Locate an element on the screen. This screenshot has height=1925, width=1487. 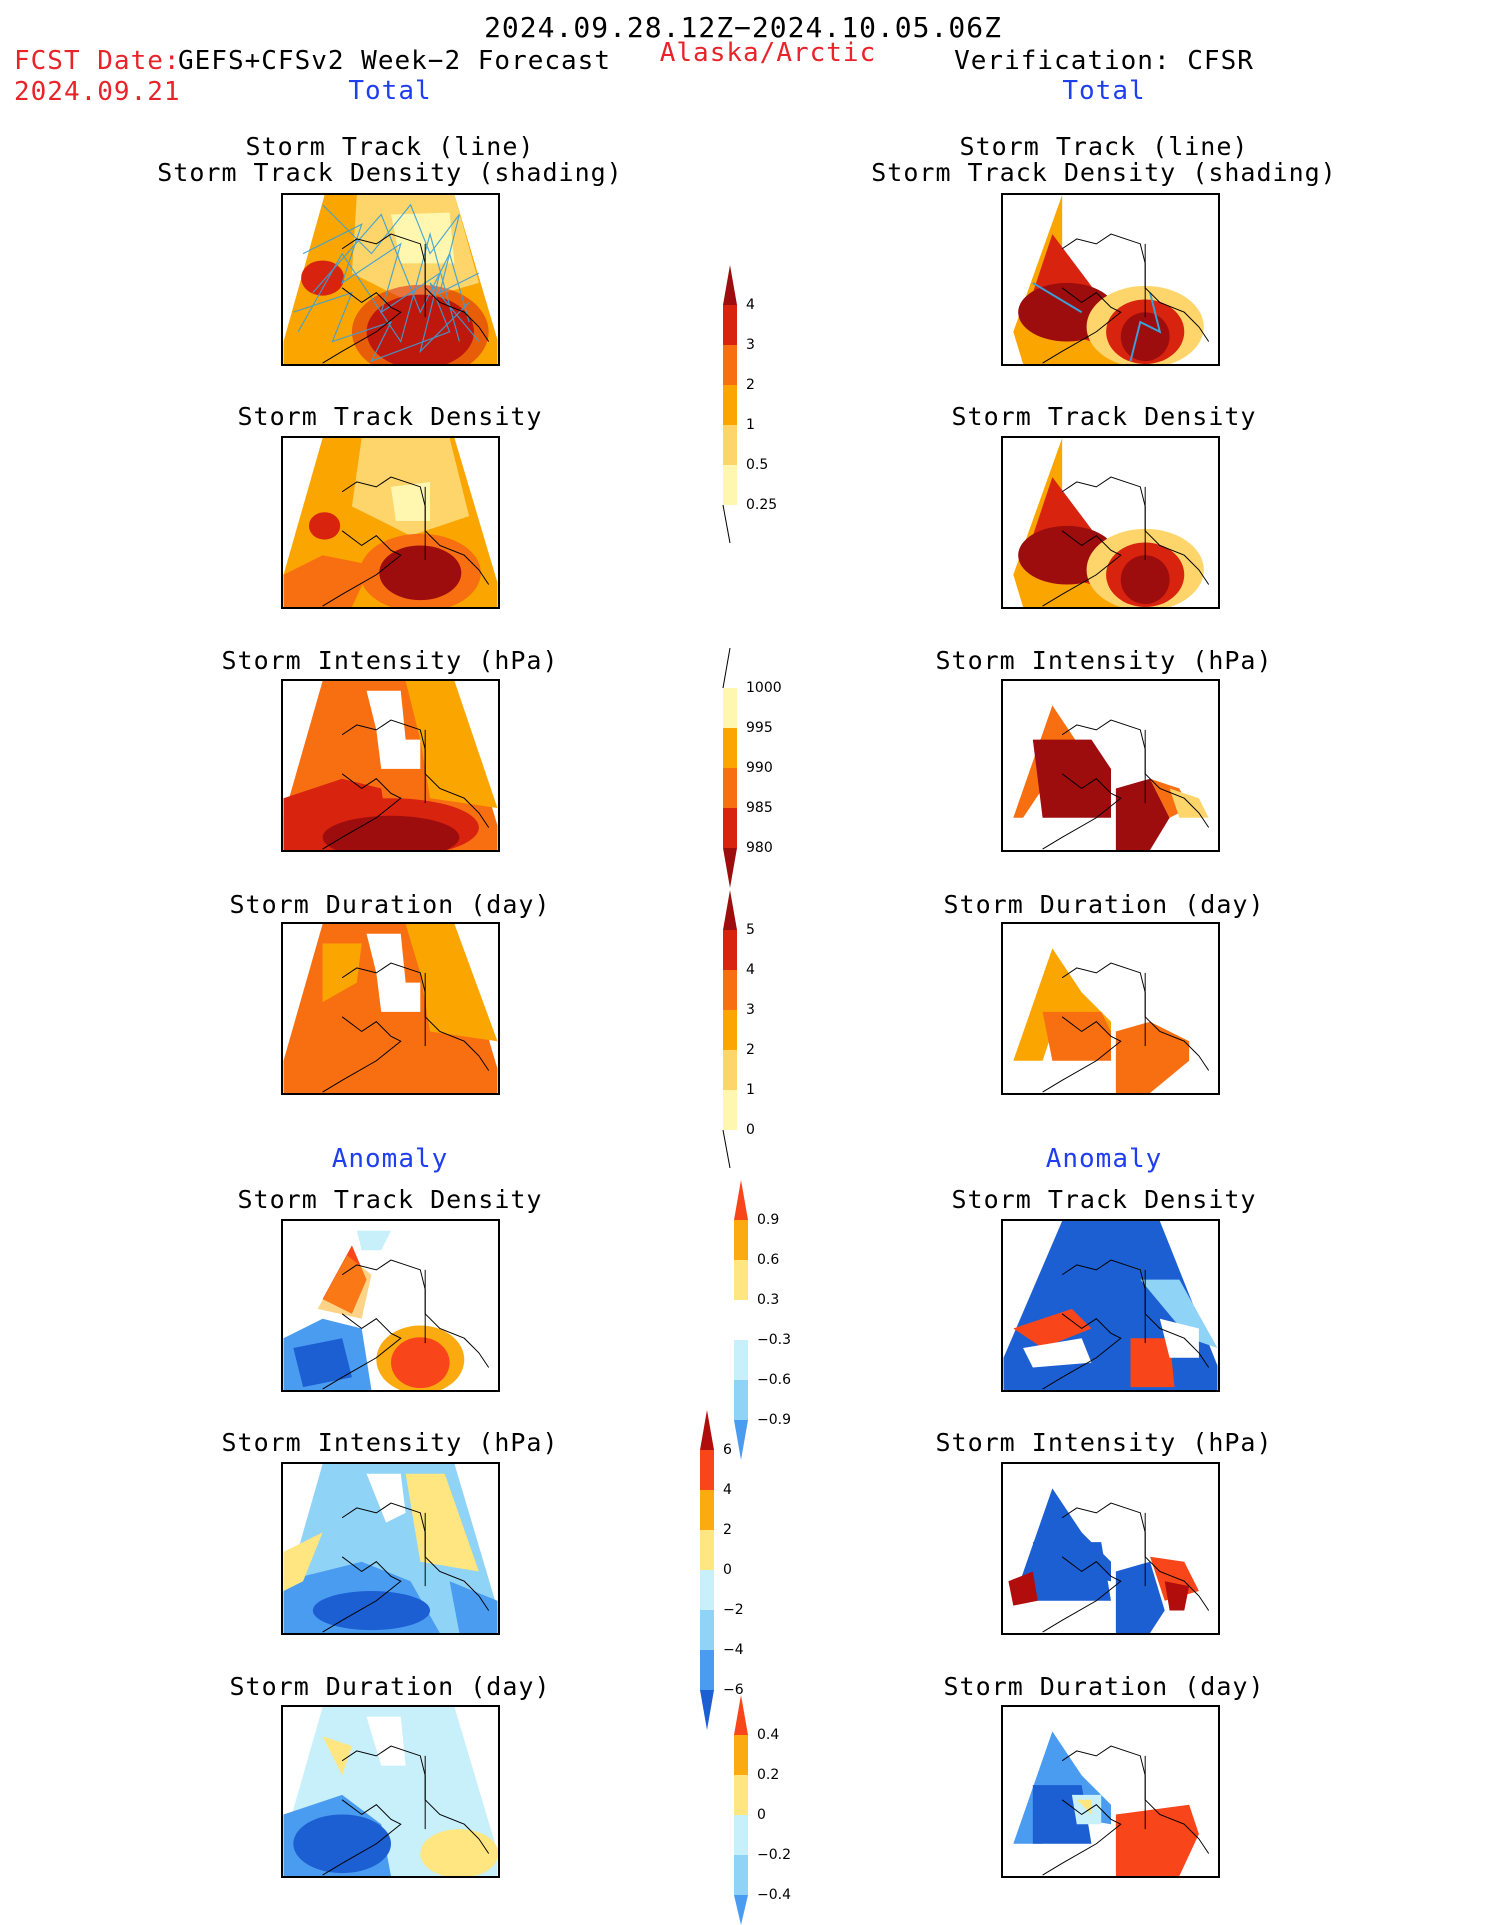
title-intensity-anom-left: Storm Intensity (hPa) is located at coordinates (390, 1442).